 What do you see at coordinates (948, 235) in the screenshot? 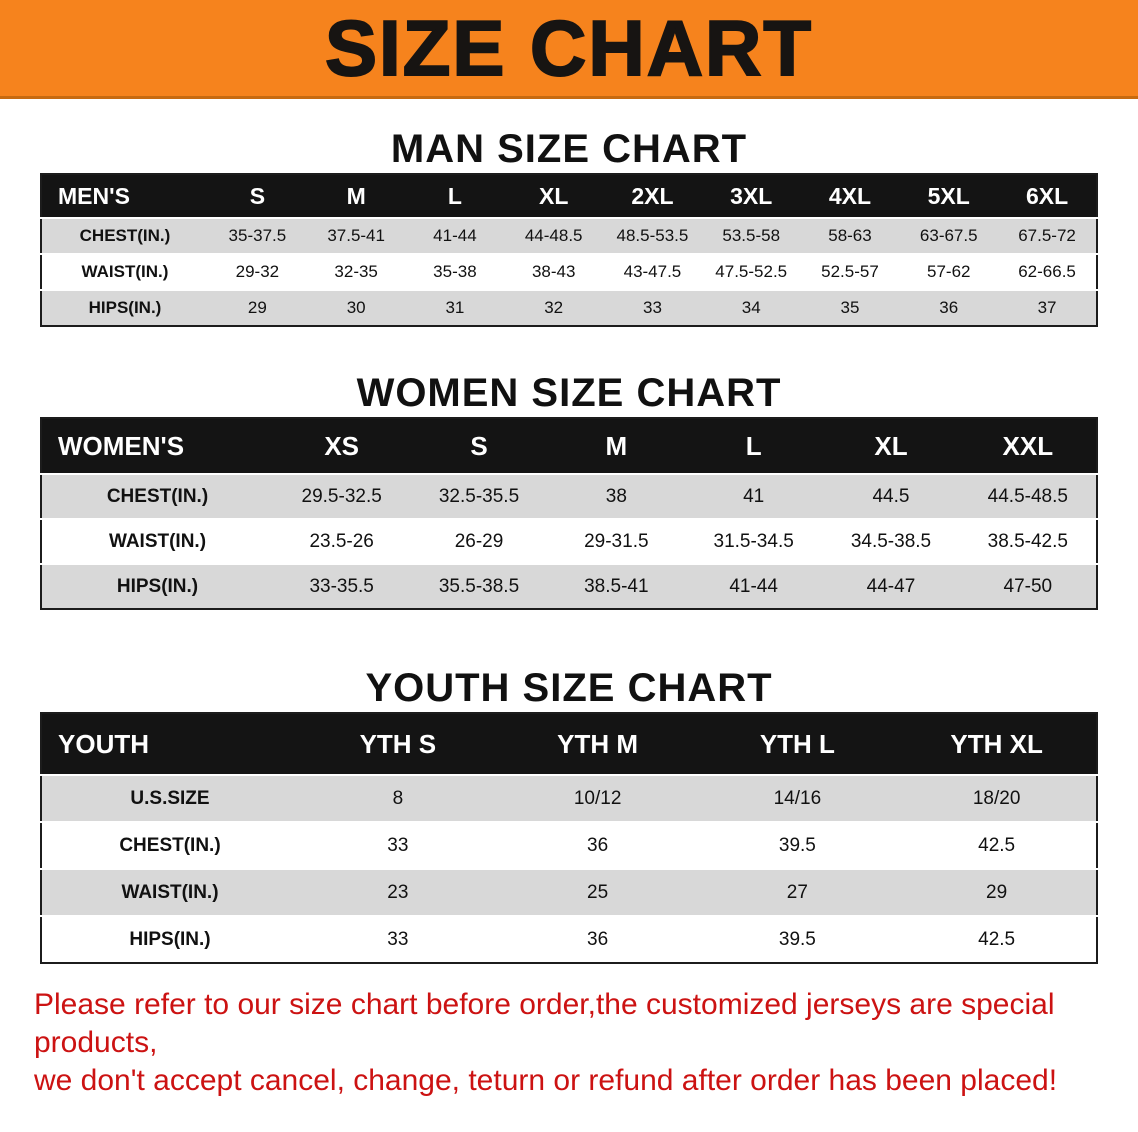
I see `value-cell: 63-67.5` at bounding box center [948, 235].